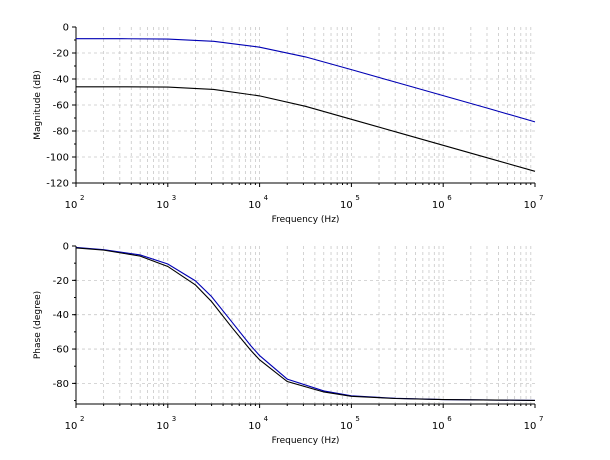 Image resolution: width=610 pixels, height=460 pixels. Describe the element at coordinates (57, 158) in the screenshot. I see `magnitude-y-tick-label: -100` at that location.